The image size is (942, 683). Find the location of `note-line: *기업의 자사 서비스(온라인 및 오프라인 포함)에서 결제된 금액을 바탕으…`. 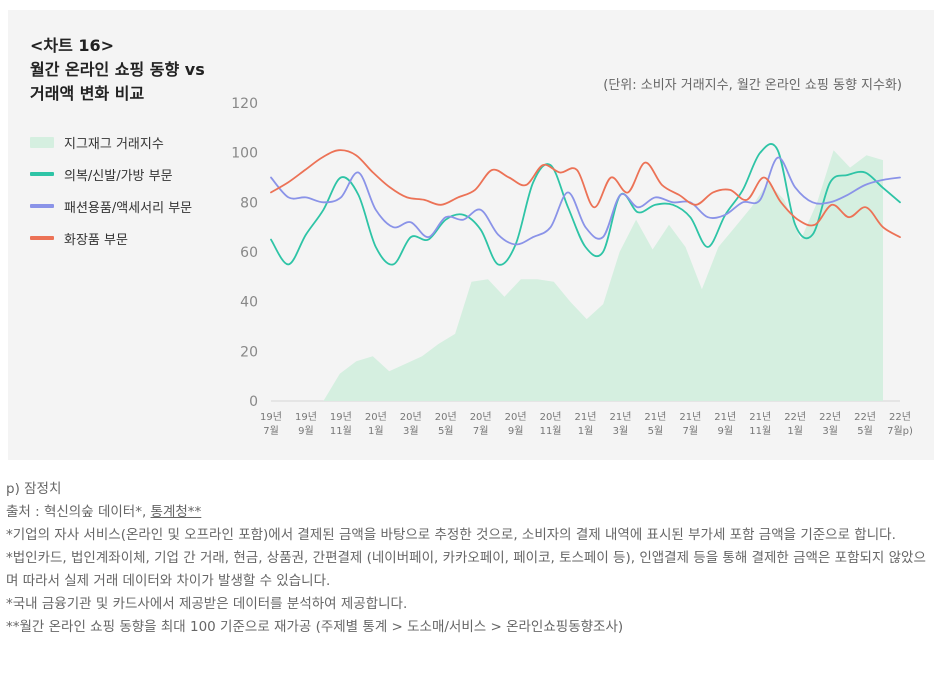

note-line: *기업의 자사 서비스(온라인 및 오프라인 포함)에서 결제된 금액을 바탕으… is located at coordinates (451, 535).